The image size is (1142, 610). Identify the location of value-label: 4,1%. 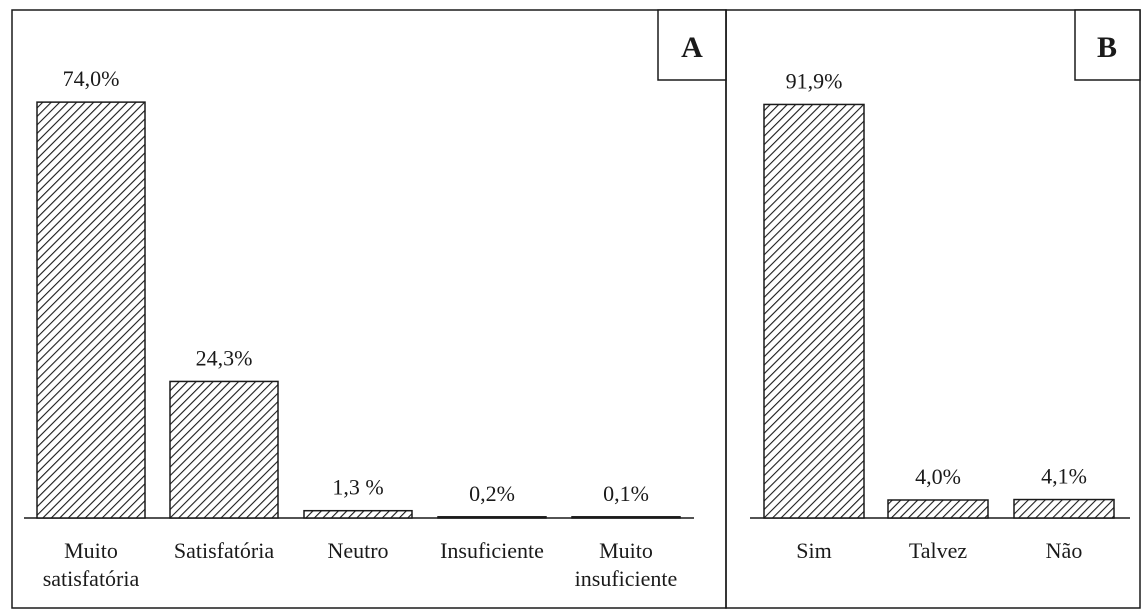
(1064, 476).